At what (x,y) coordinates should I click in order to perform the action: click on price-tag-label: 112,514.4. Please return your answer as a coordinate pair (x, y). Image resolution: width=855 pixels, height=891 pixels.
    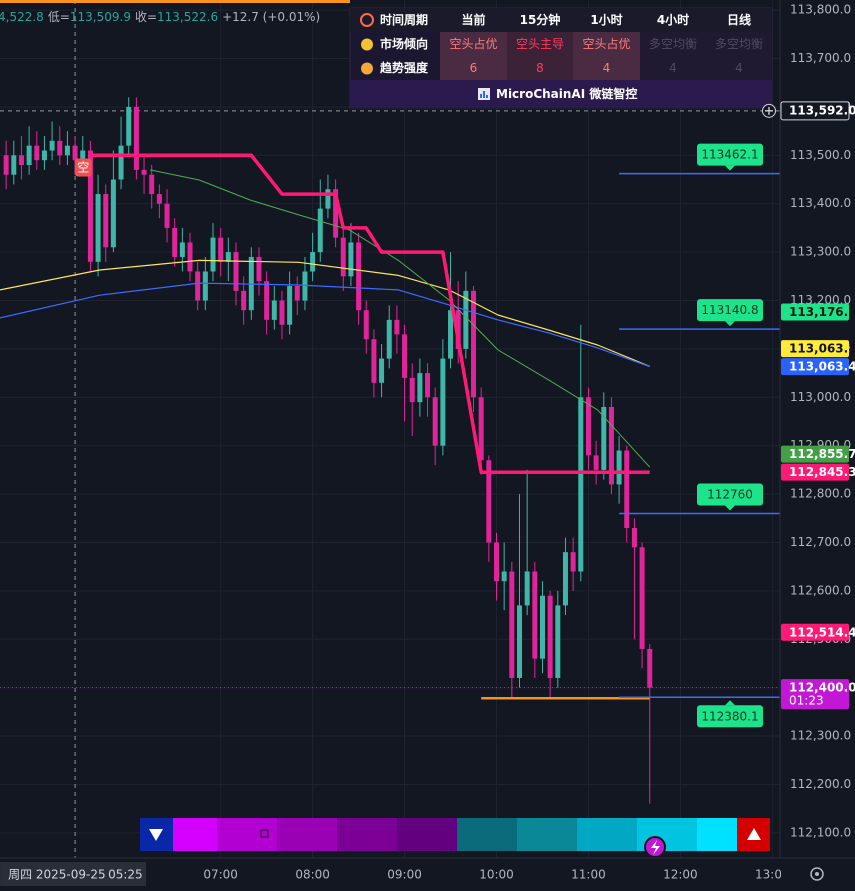
    Looking at the image, I should click on (822, 632).